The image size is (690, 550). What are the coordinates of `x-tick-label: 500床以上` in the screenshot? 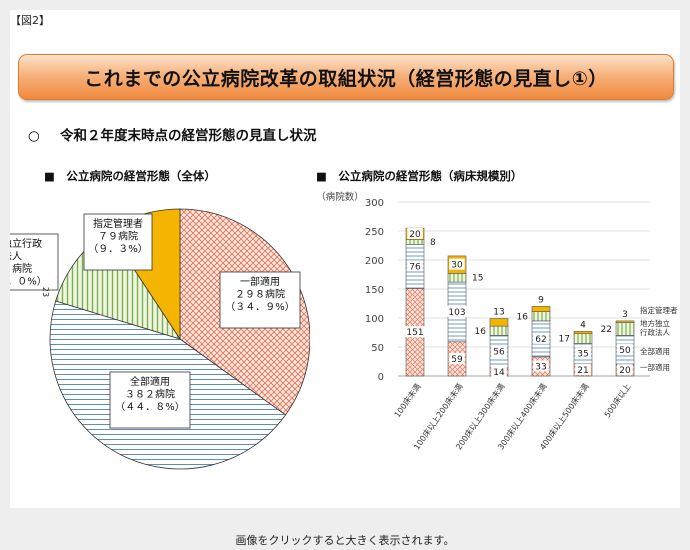 It's located at (617, 400).